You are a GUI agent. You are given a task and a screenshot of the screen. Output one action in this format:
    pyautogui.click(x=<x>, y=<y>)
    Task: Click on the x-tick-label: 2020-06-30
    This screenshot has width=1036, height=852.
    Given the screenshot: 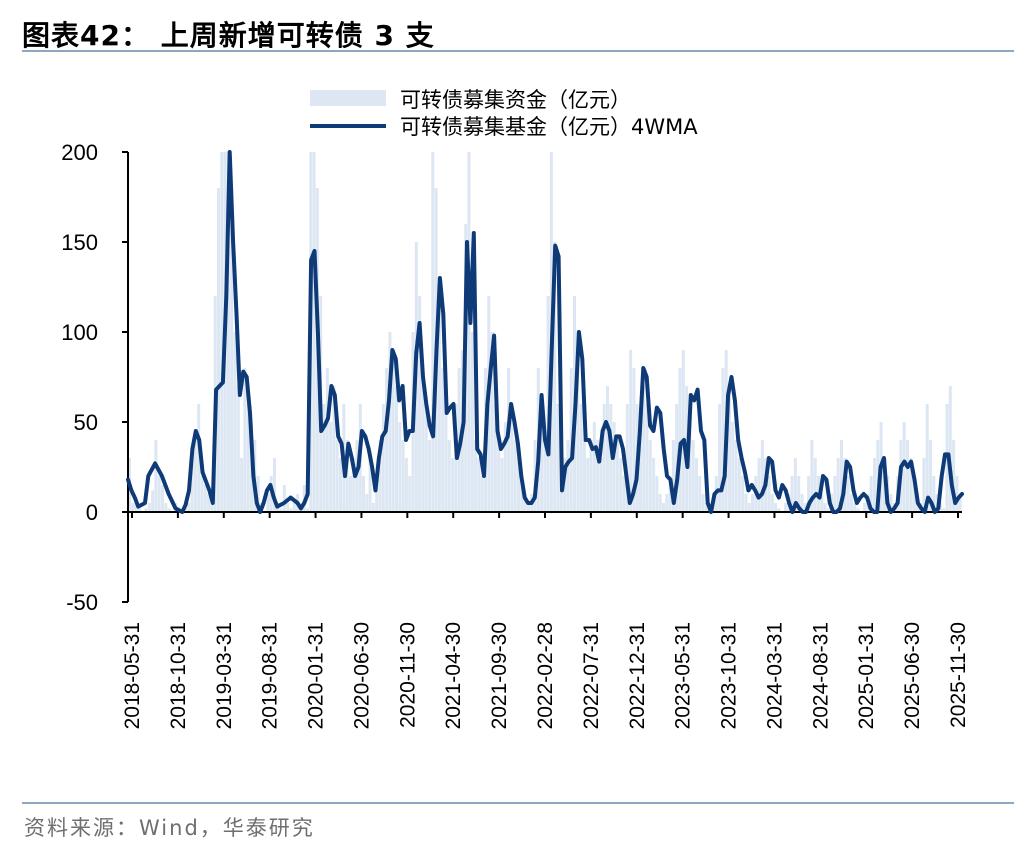 What is the action you would take?
    pyautogui.click(x=361, y=675)
    